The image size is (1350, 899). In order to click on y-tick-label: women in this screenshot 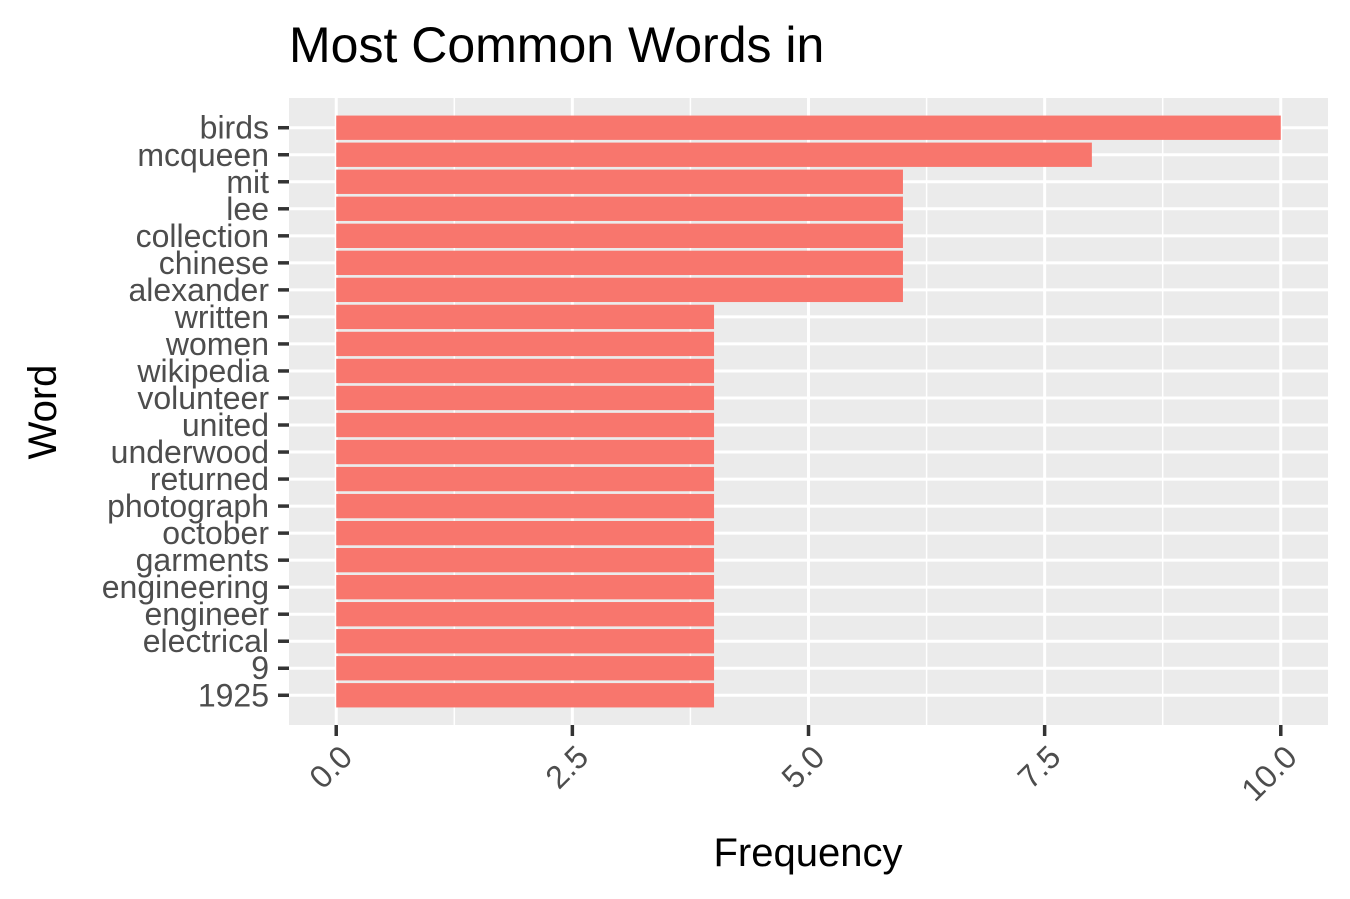, I will do `click(217, 344)`.